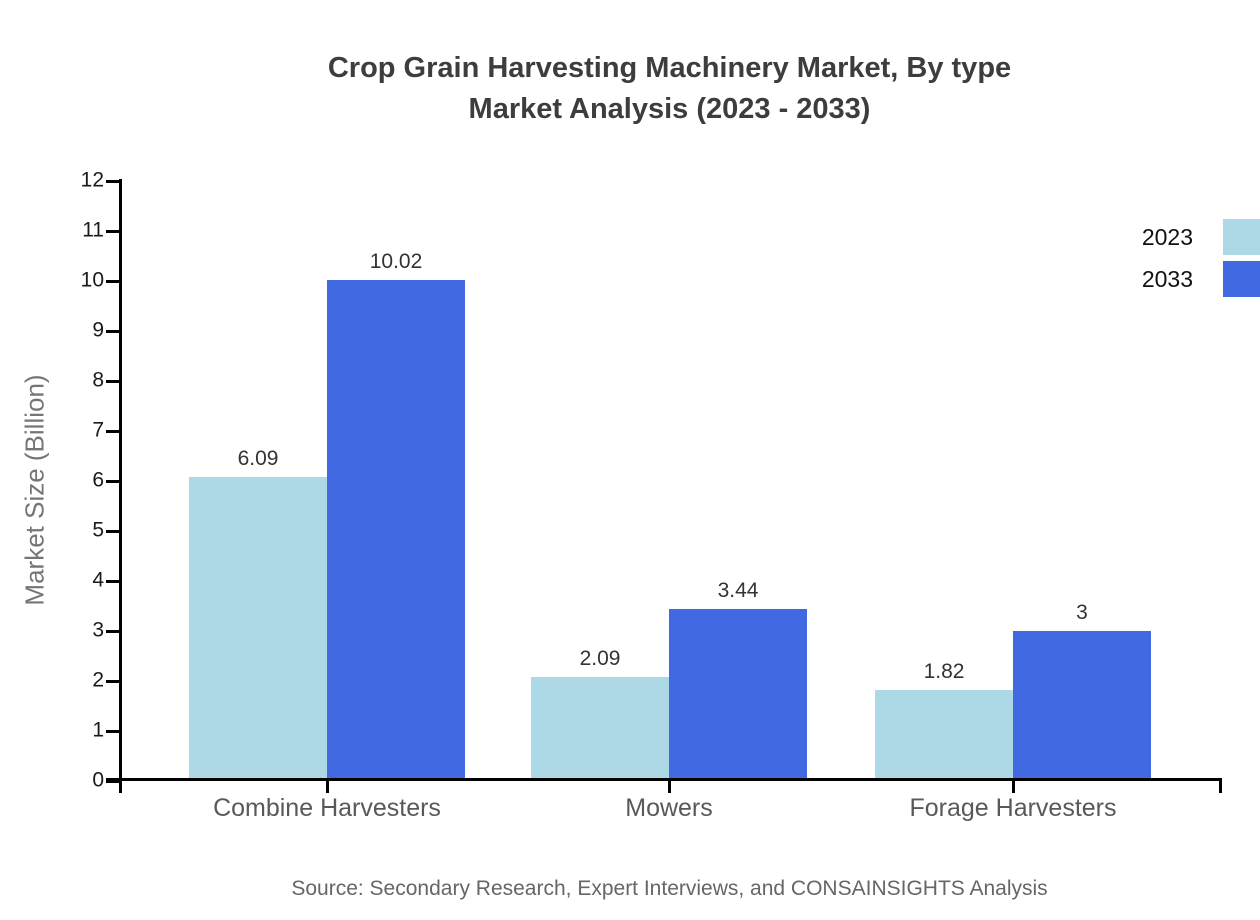  I want to click on value-label-2023-2: 1.82, so click(944, 671).